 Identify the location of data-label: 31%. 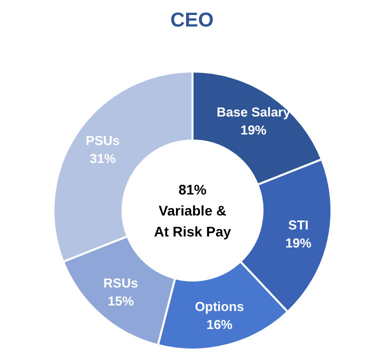
(103, 158).